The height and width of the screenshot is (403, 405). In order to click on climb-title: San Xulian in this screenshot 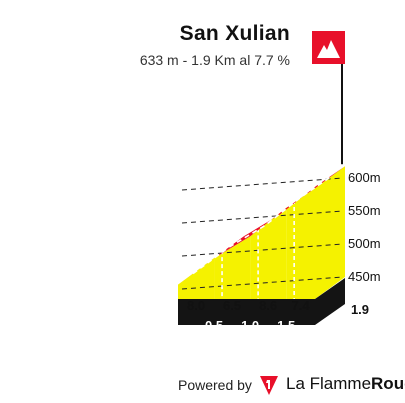, I will do `click(234, 33)`.